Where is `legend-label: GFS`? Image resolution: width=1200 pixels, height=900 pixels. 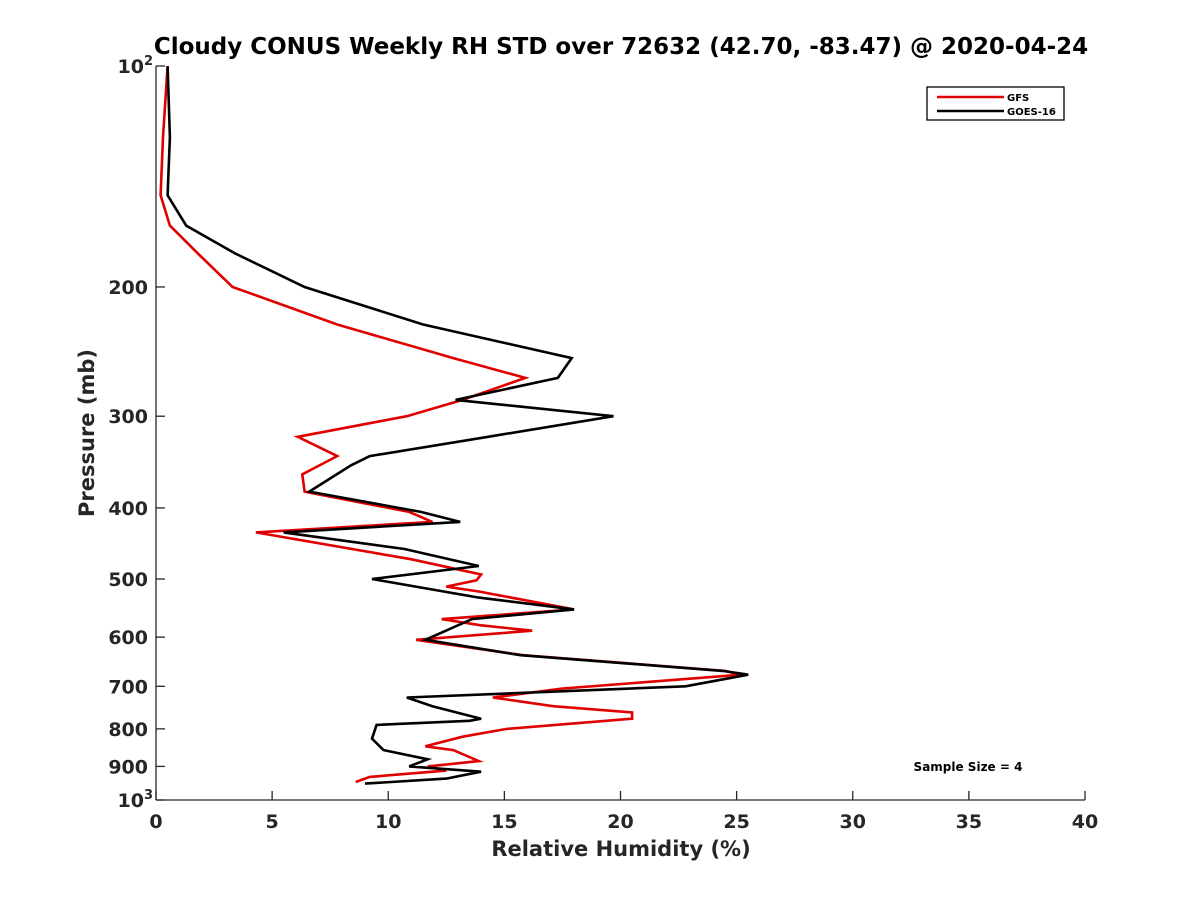 legend-label: GFS is located at coordinates (1018, 98).